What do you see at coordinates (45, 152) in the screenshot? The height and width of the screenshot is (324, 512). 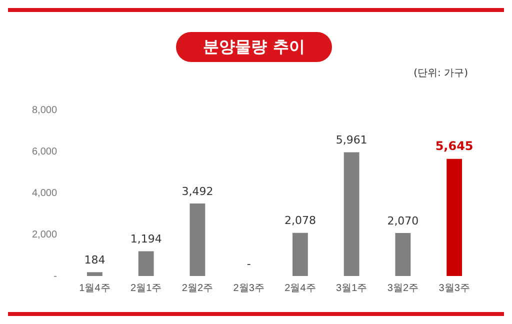 I see `y-tick-label: 6,000` at bounding box center [45, 152].